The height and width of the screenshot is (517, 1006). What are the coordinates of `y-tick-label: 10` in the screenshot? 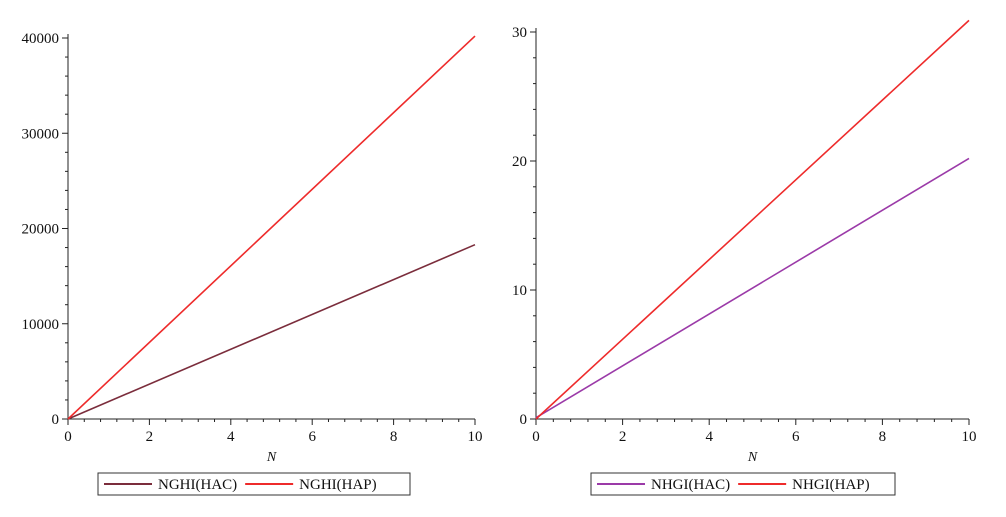 It's located at (519, 291).